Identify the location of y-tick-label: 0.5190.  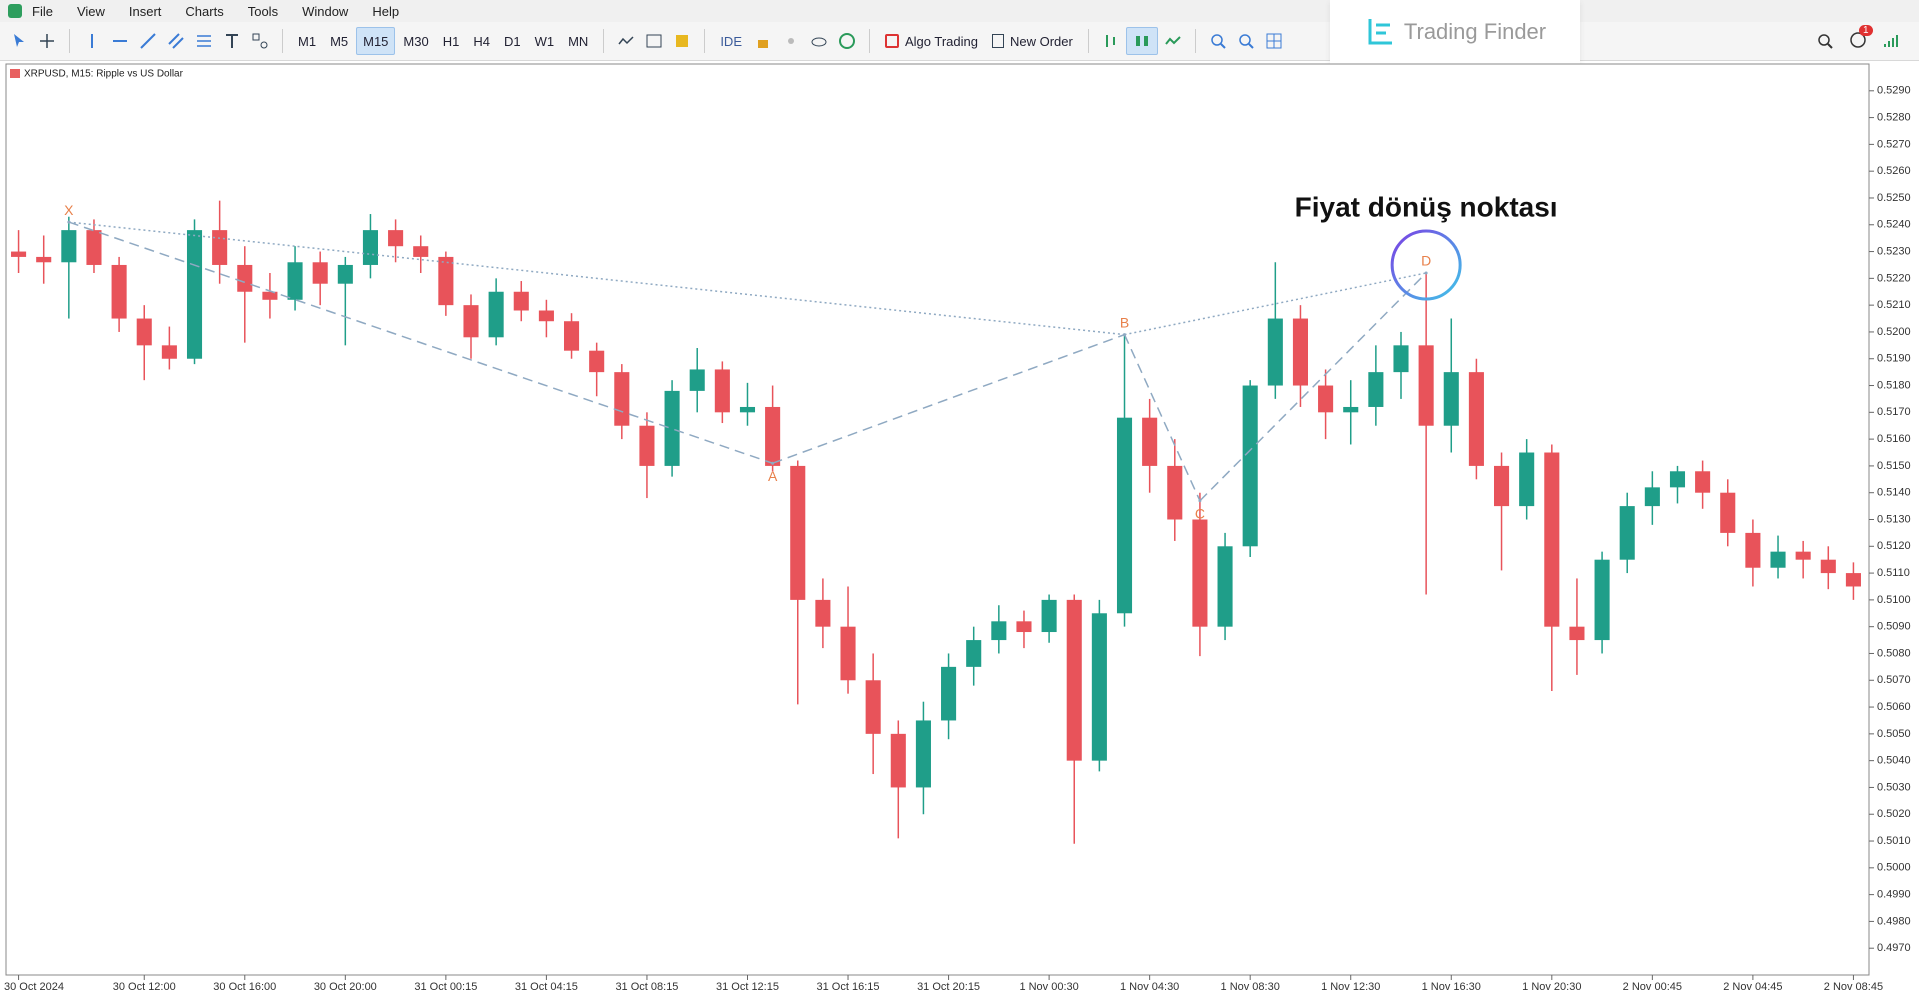
(1894, 359).